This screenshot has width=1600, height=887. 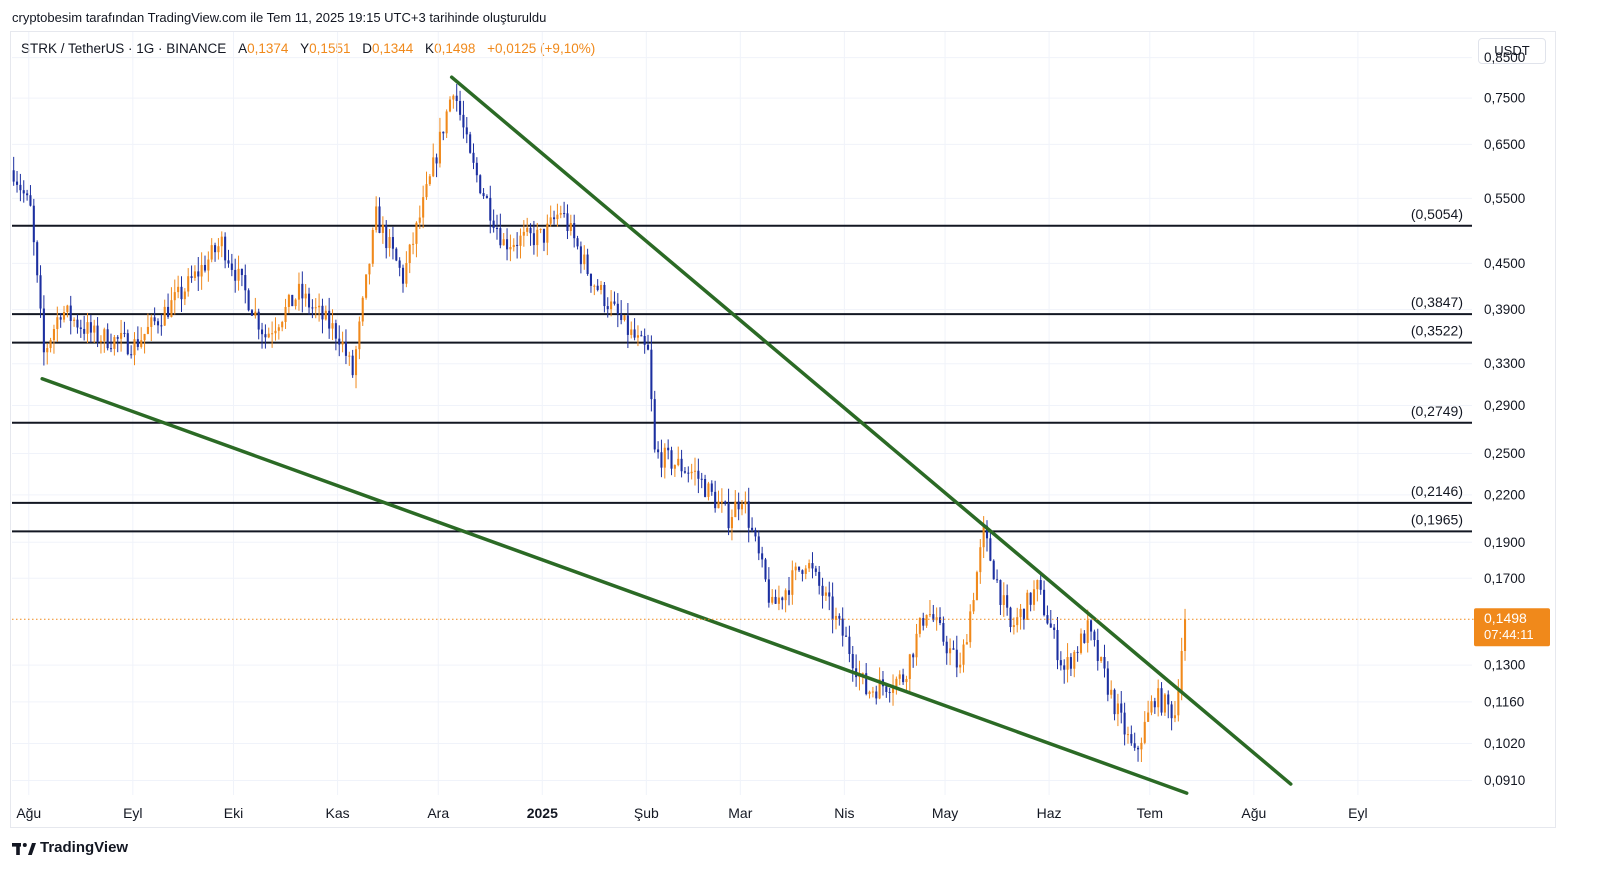 I want to click on price-tick-label: 0,1700, so click(x=1504, y=578).